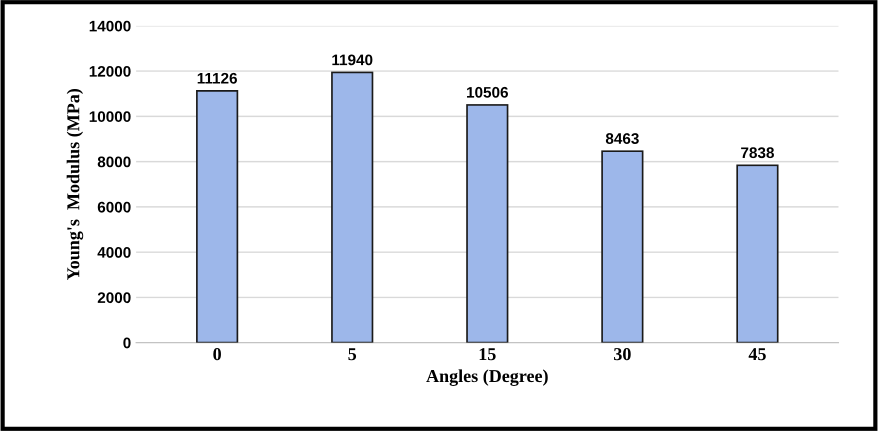 This screenshot has height=431, width=878. I want to click on y-tick-label: 2000, so click(114, 298).